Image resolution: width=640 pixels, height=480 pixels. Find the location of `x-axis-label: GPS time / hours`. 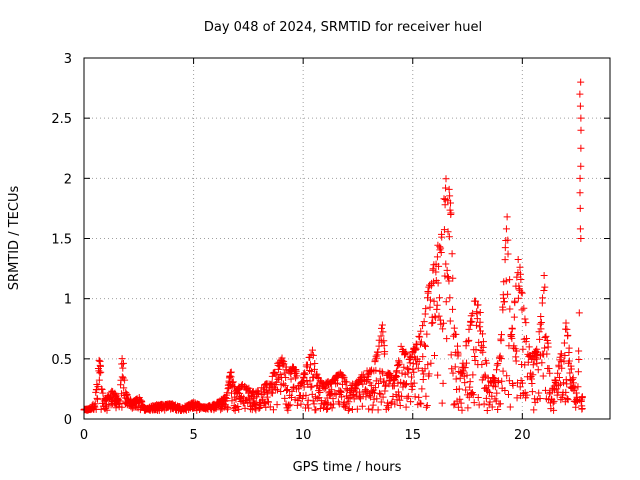

x-axis-label: GPS time / hours is located at coordinates (347, 467).